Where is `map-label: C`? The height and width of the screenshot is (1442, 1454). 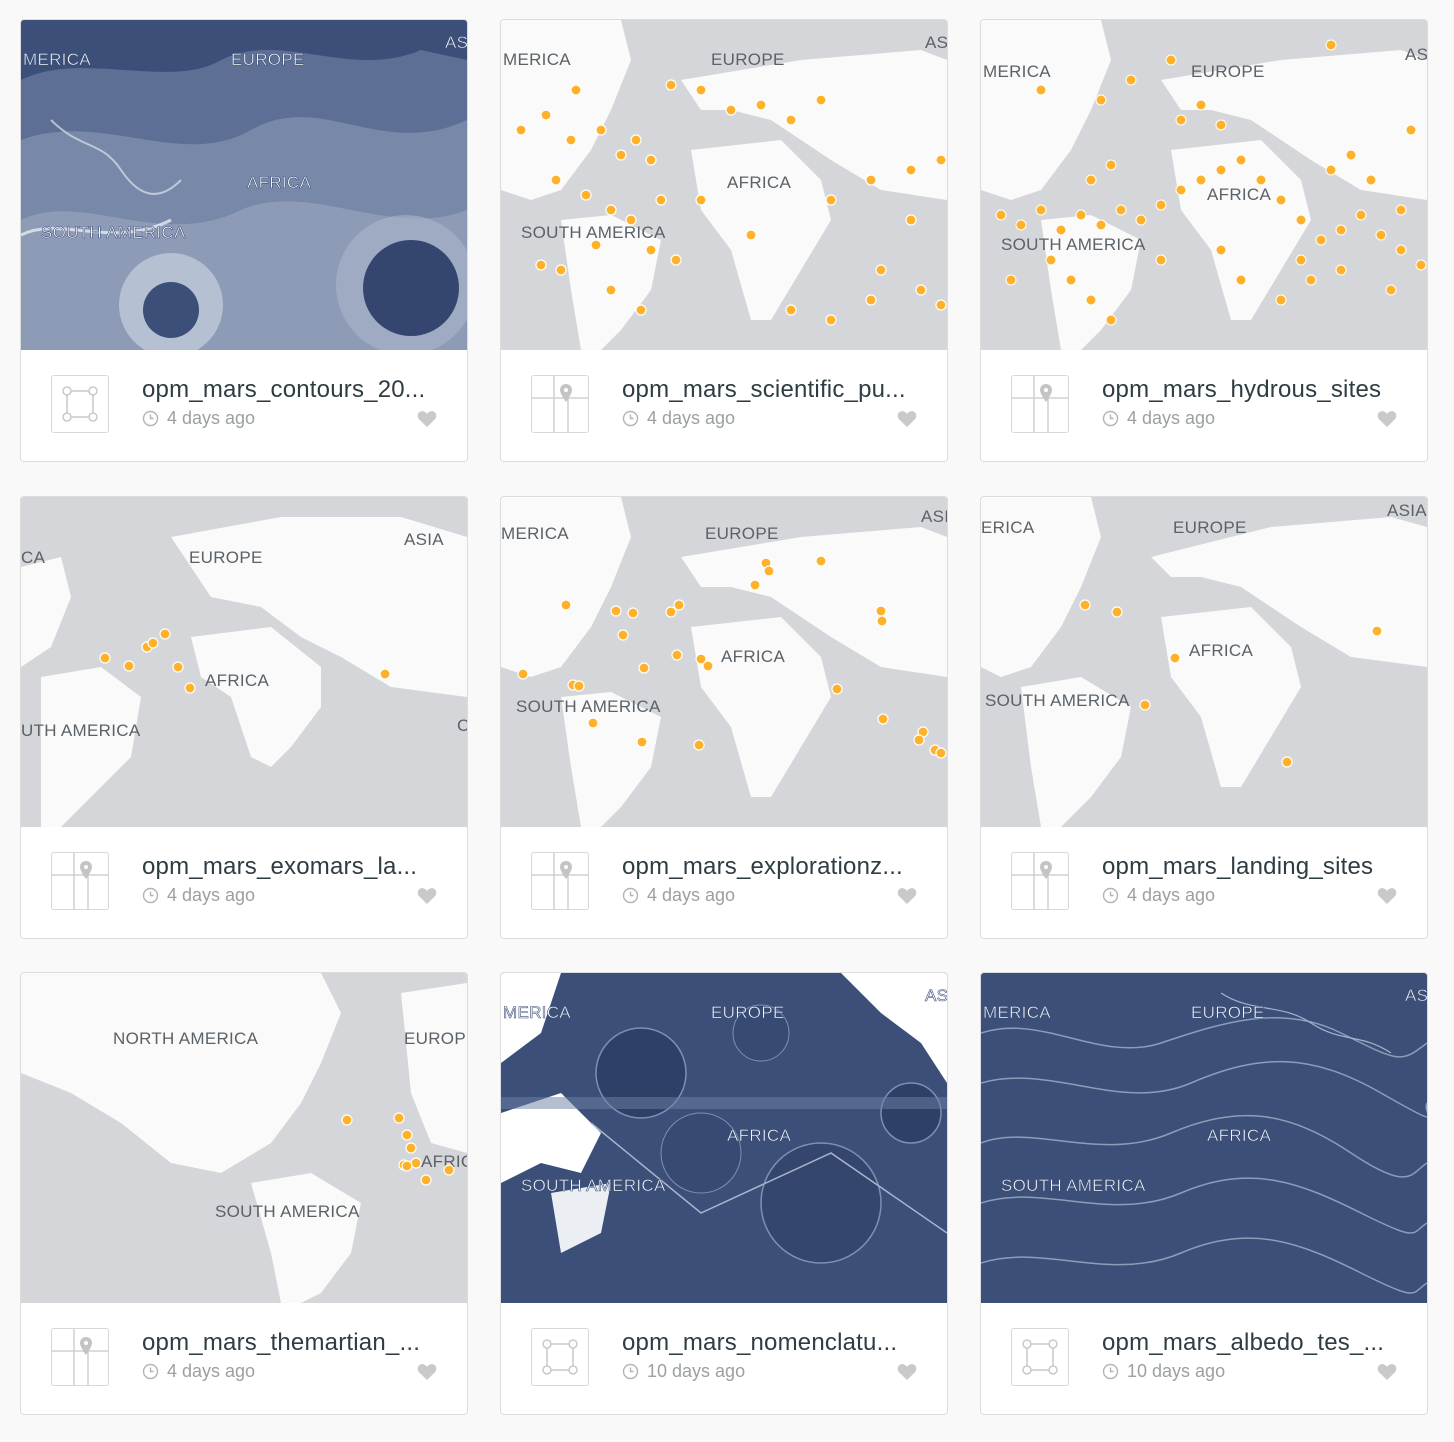
map-label: C is located at coordinates (462, 725).